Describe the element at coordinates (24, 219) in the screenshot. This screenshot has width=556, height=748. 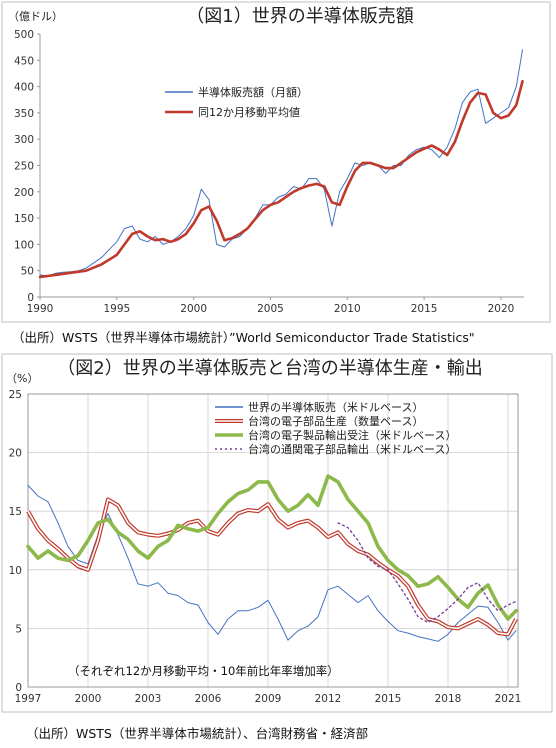
I see `y-tick-label: 150` at that location.